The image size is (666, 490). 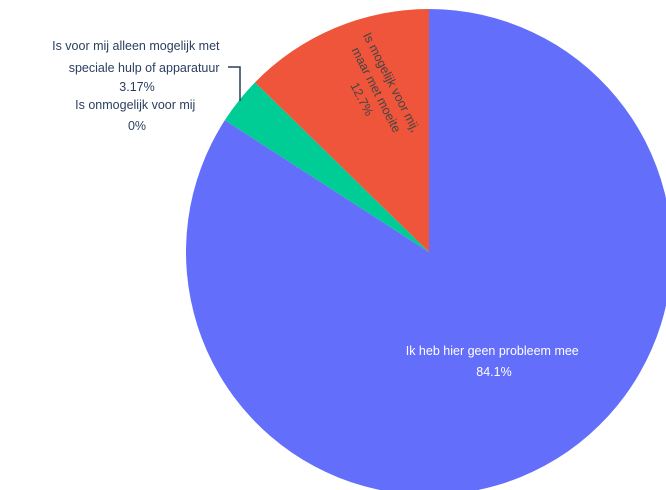 What do you see at coordinates (494, 361) in the screenshot?
I see `blue-slice-label: Ik heb hier geen probleem mee 84.1%` at bounding box center [494, 361].